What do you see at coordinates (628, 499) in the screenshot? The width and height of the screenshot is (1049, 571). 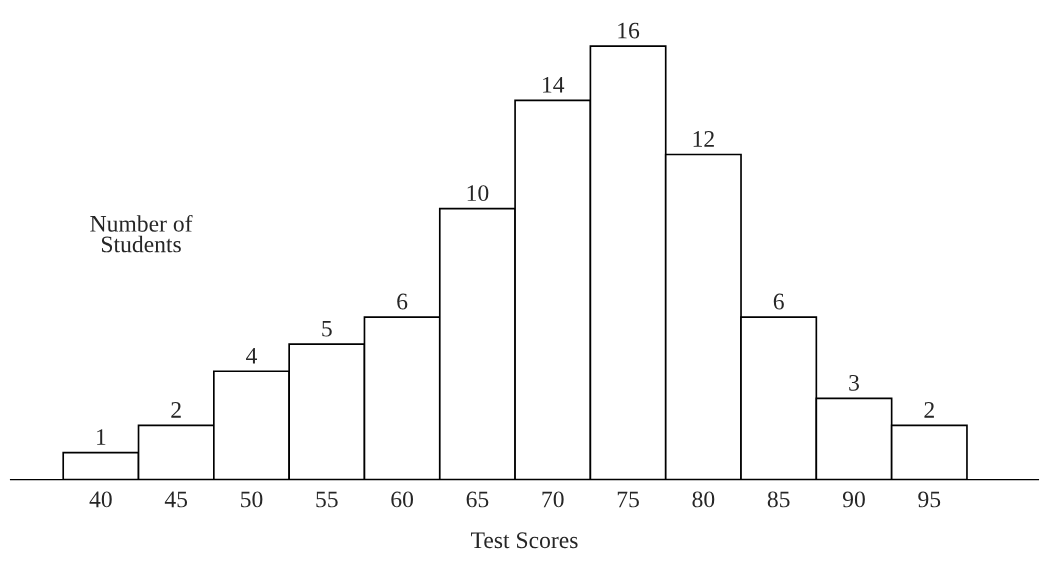 I see `x-tick-label: 75` at bounding box center [628, 499].